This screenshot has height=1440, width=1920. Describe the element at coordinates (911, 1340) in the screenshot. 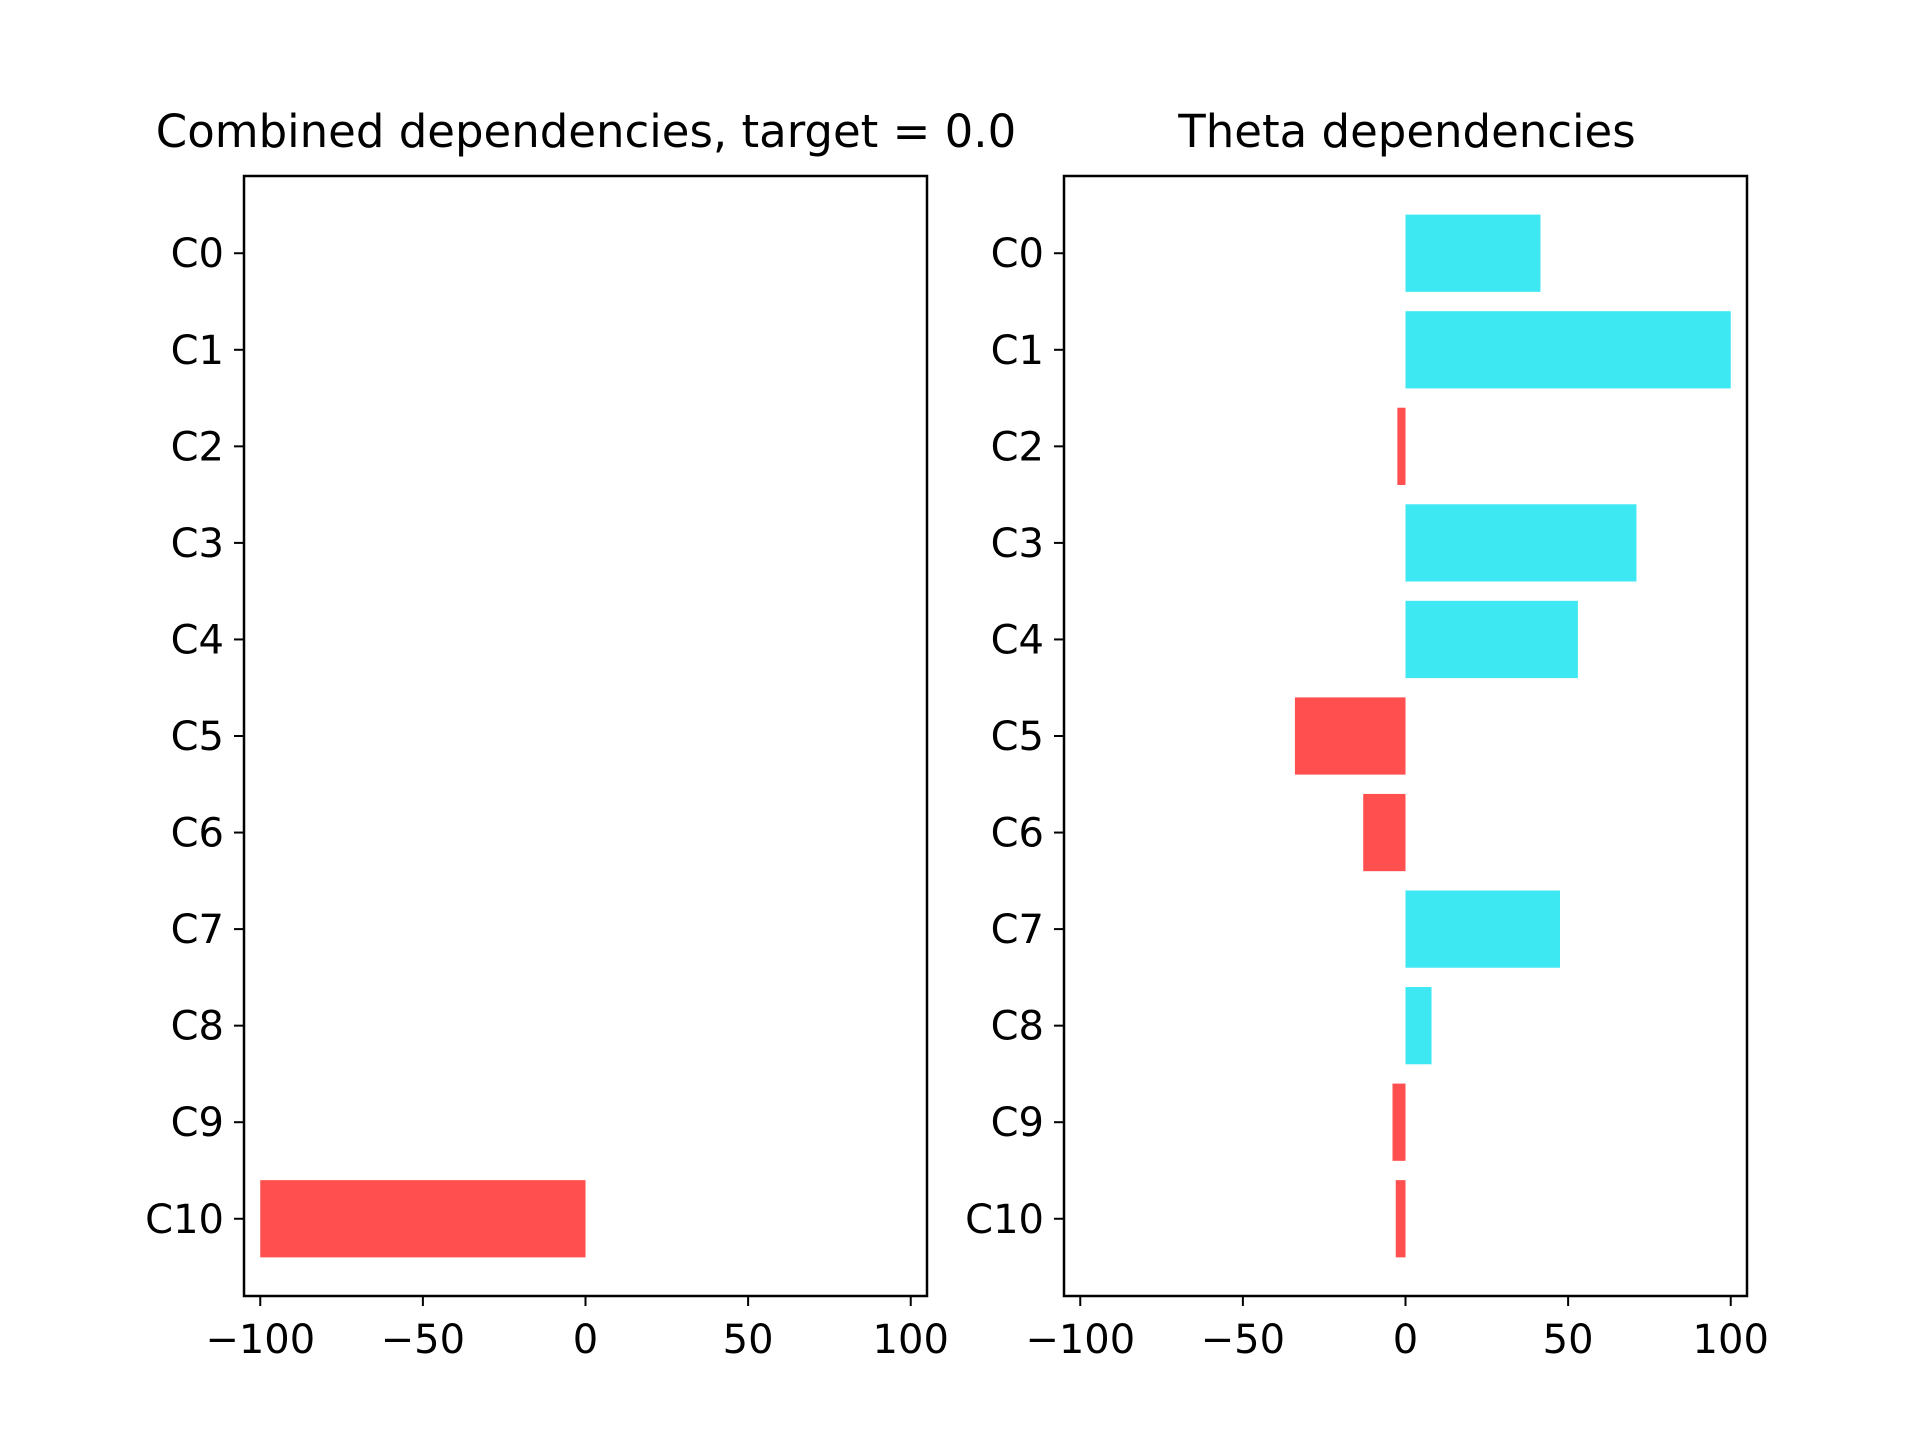

I see `chart-left-xtick-label: 100` at that location.